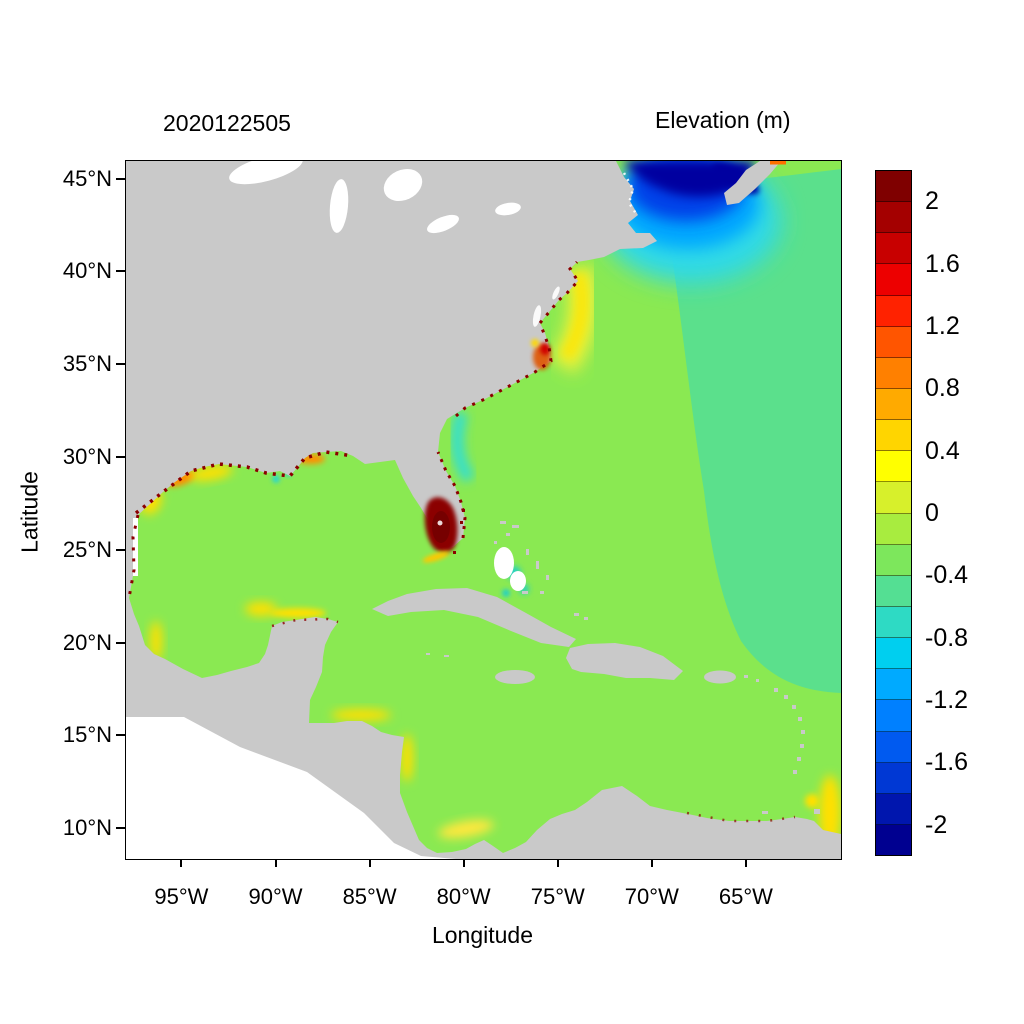  What do you see at coordinates (932, 513) in the screenshot?
I see `colorbar-tick-label: 0` at bounding box center [932, 513].